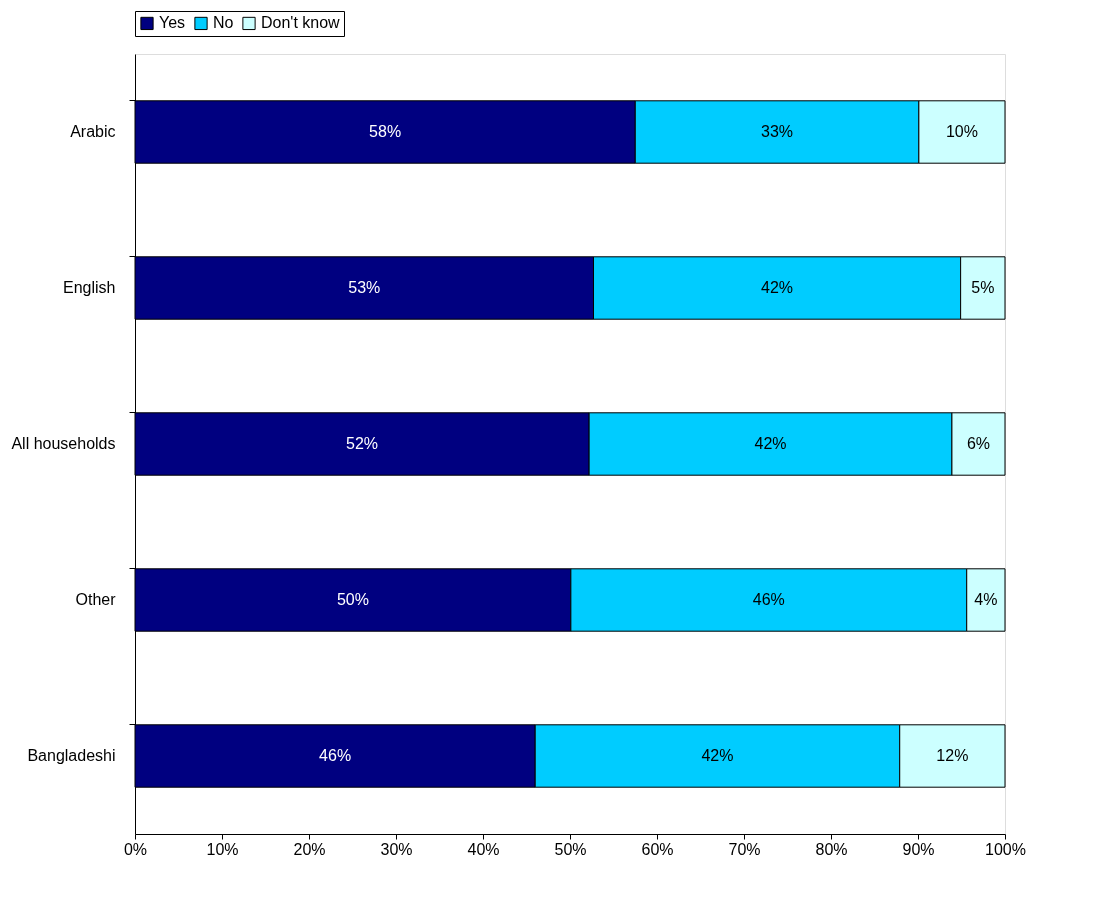  Describe the element at coordinates (362, 443) in the screenshot. I see `data-label: 52%` at that location.